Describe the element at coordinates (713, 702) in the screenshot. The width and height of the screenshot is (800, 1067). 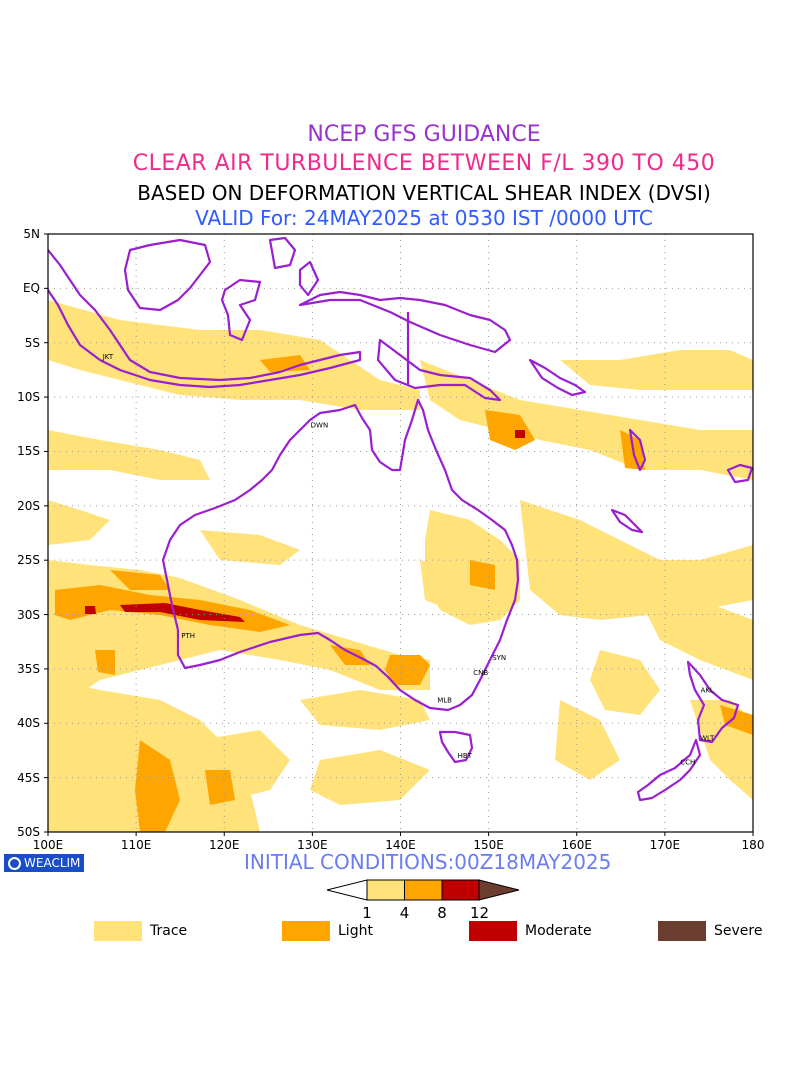
I see `nz-north-island` at that location.